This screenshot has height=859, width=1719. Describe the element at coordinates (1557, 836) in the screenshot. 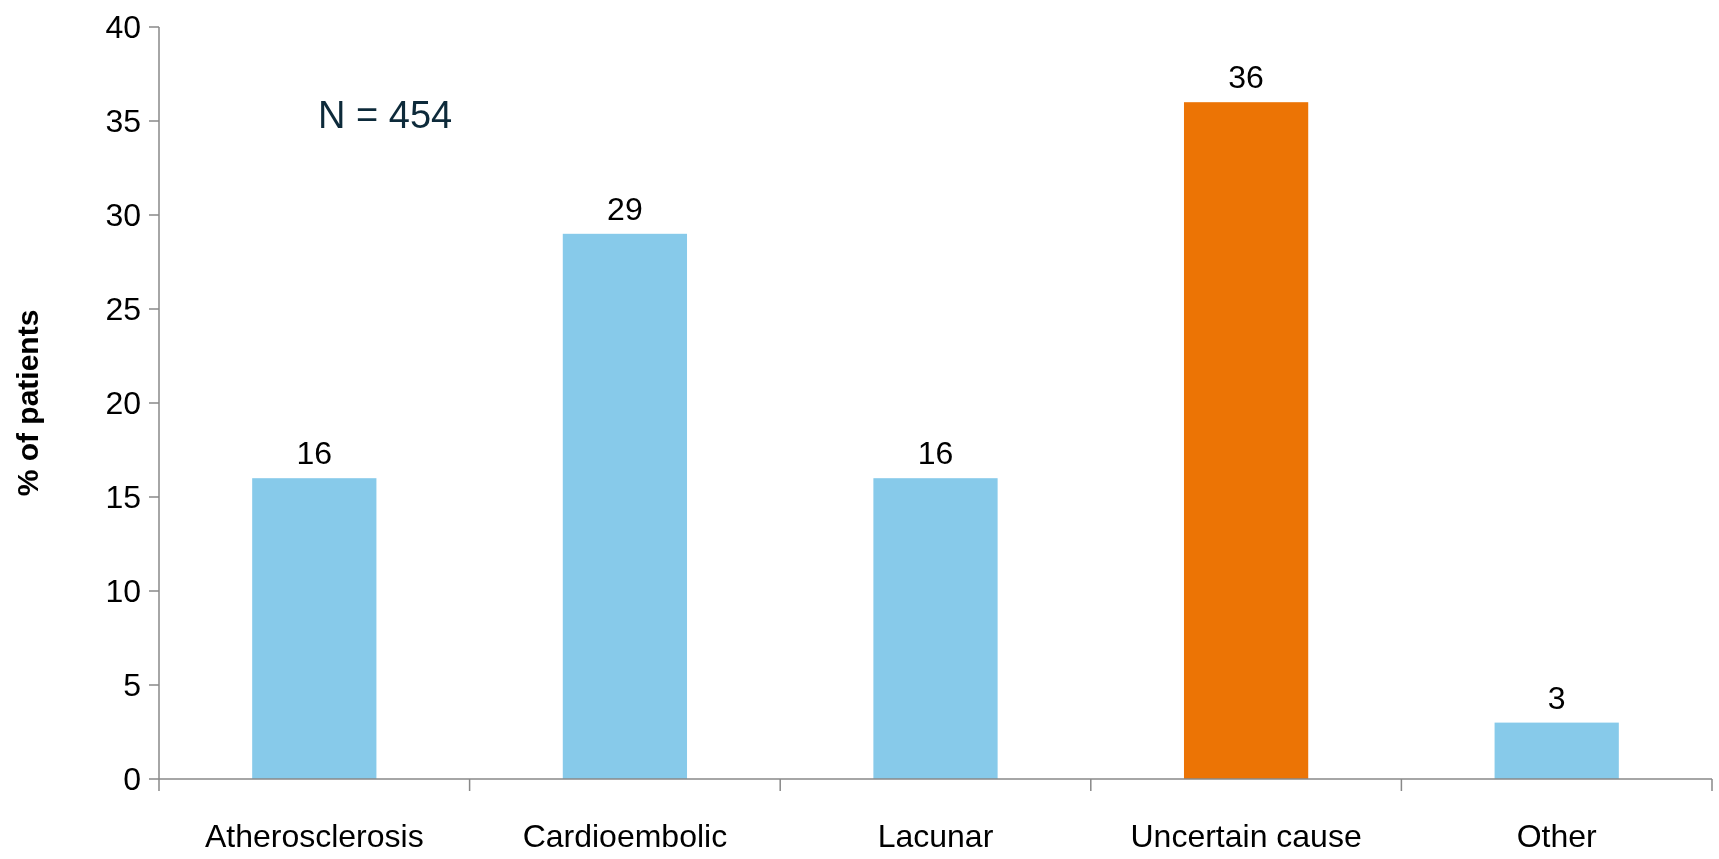

I see `x-tick-label: Other` at that location.